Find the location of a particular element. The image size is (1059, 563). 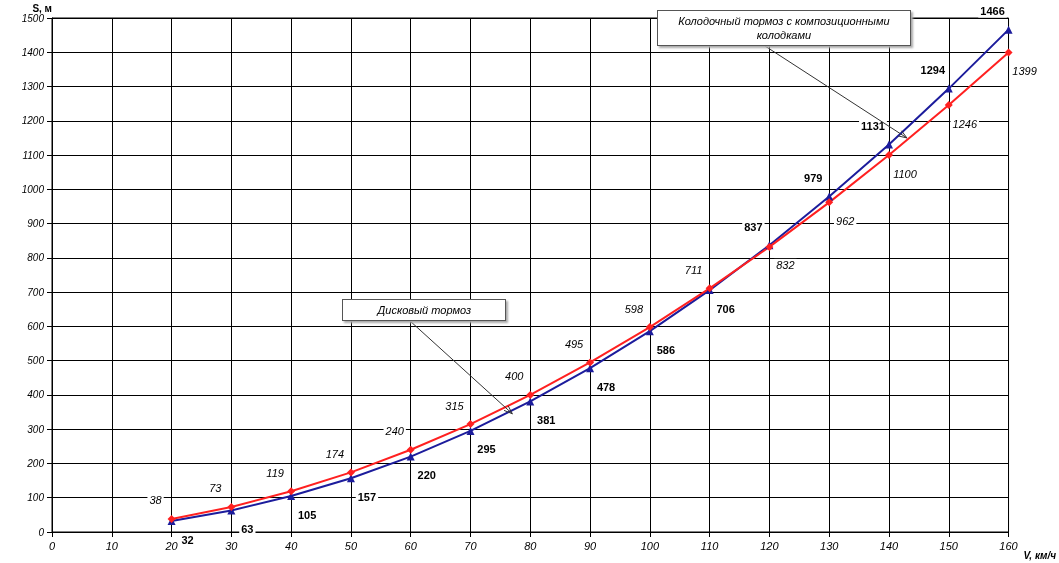

y-tick-label: 1000 is located at coordinates (33, 189).